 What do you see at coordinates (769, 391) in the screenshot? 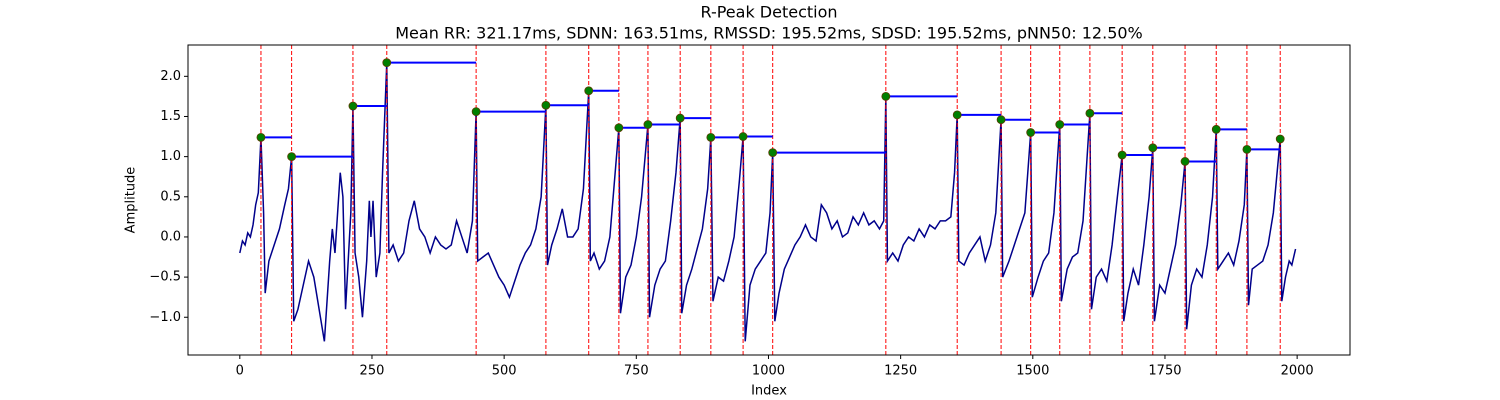
I see `x-axis-label: Index` at bounding box center [769, 391].